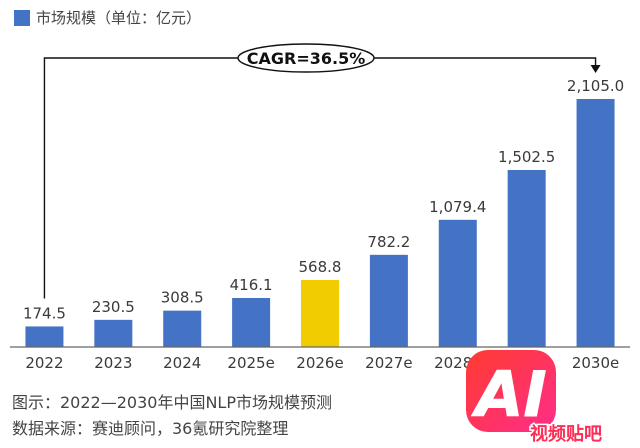 This screenshot has height=448, width=640. Describe the element at coordinates (320, 313) in the screenshot. I see `bar-2026e` at that location.